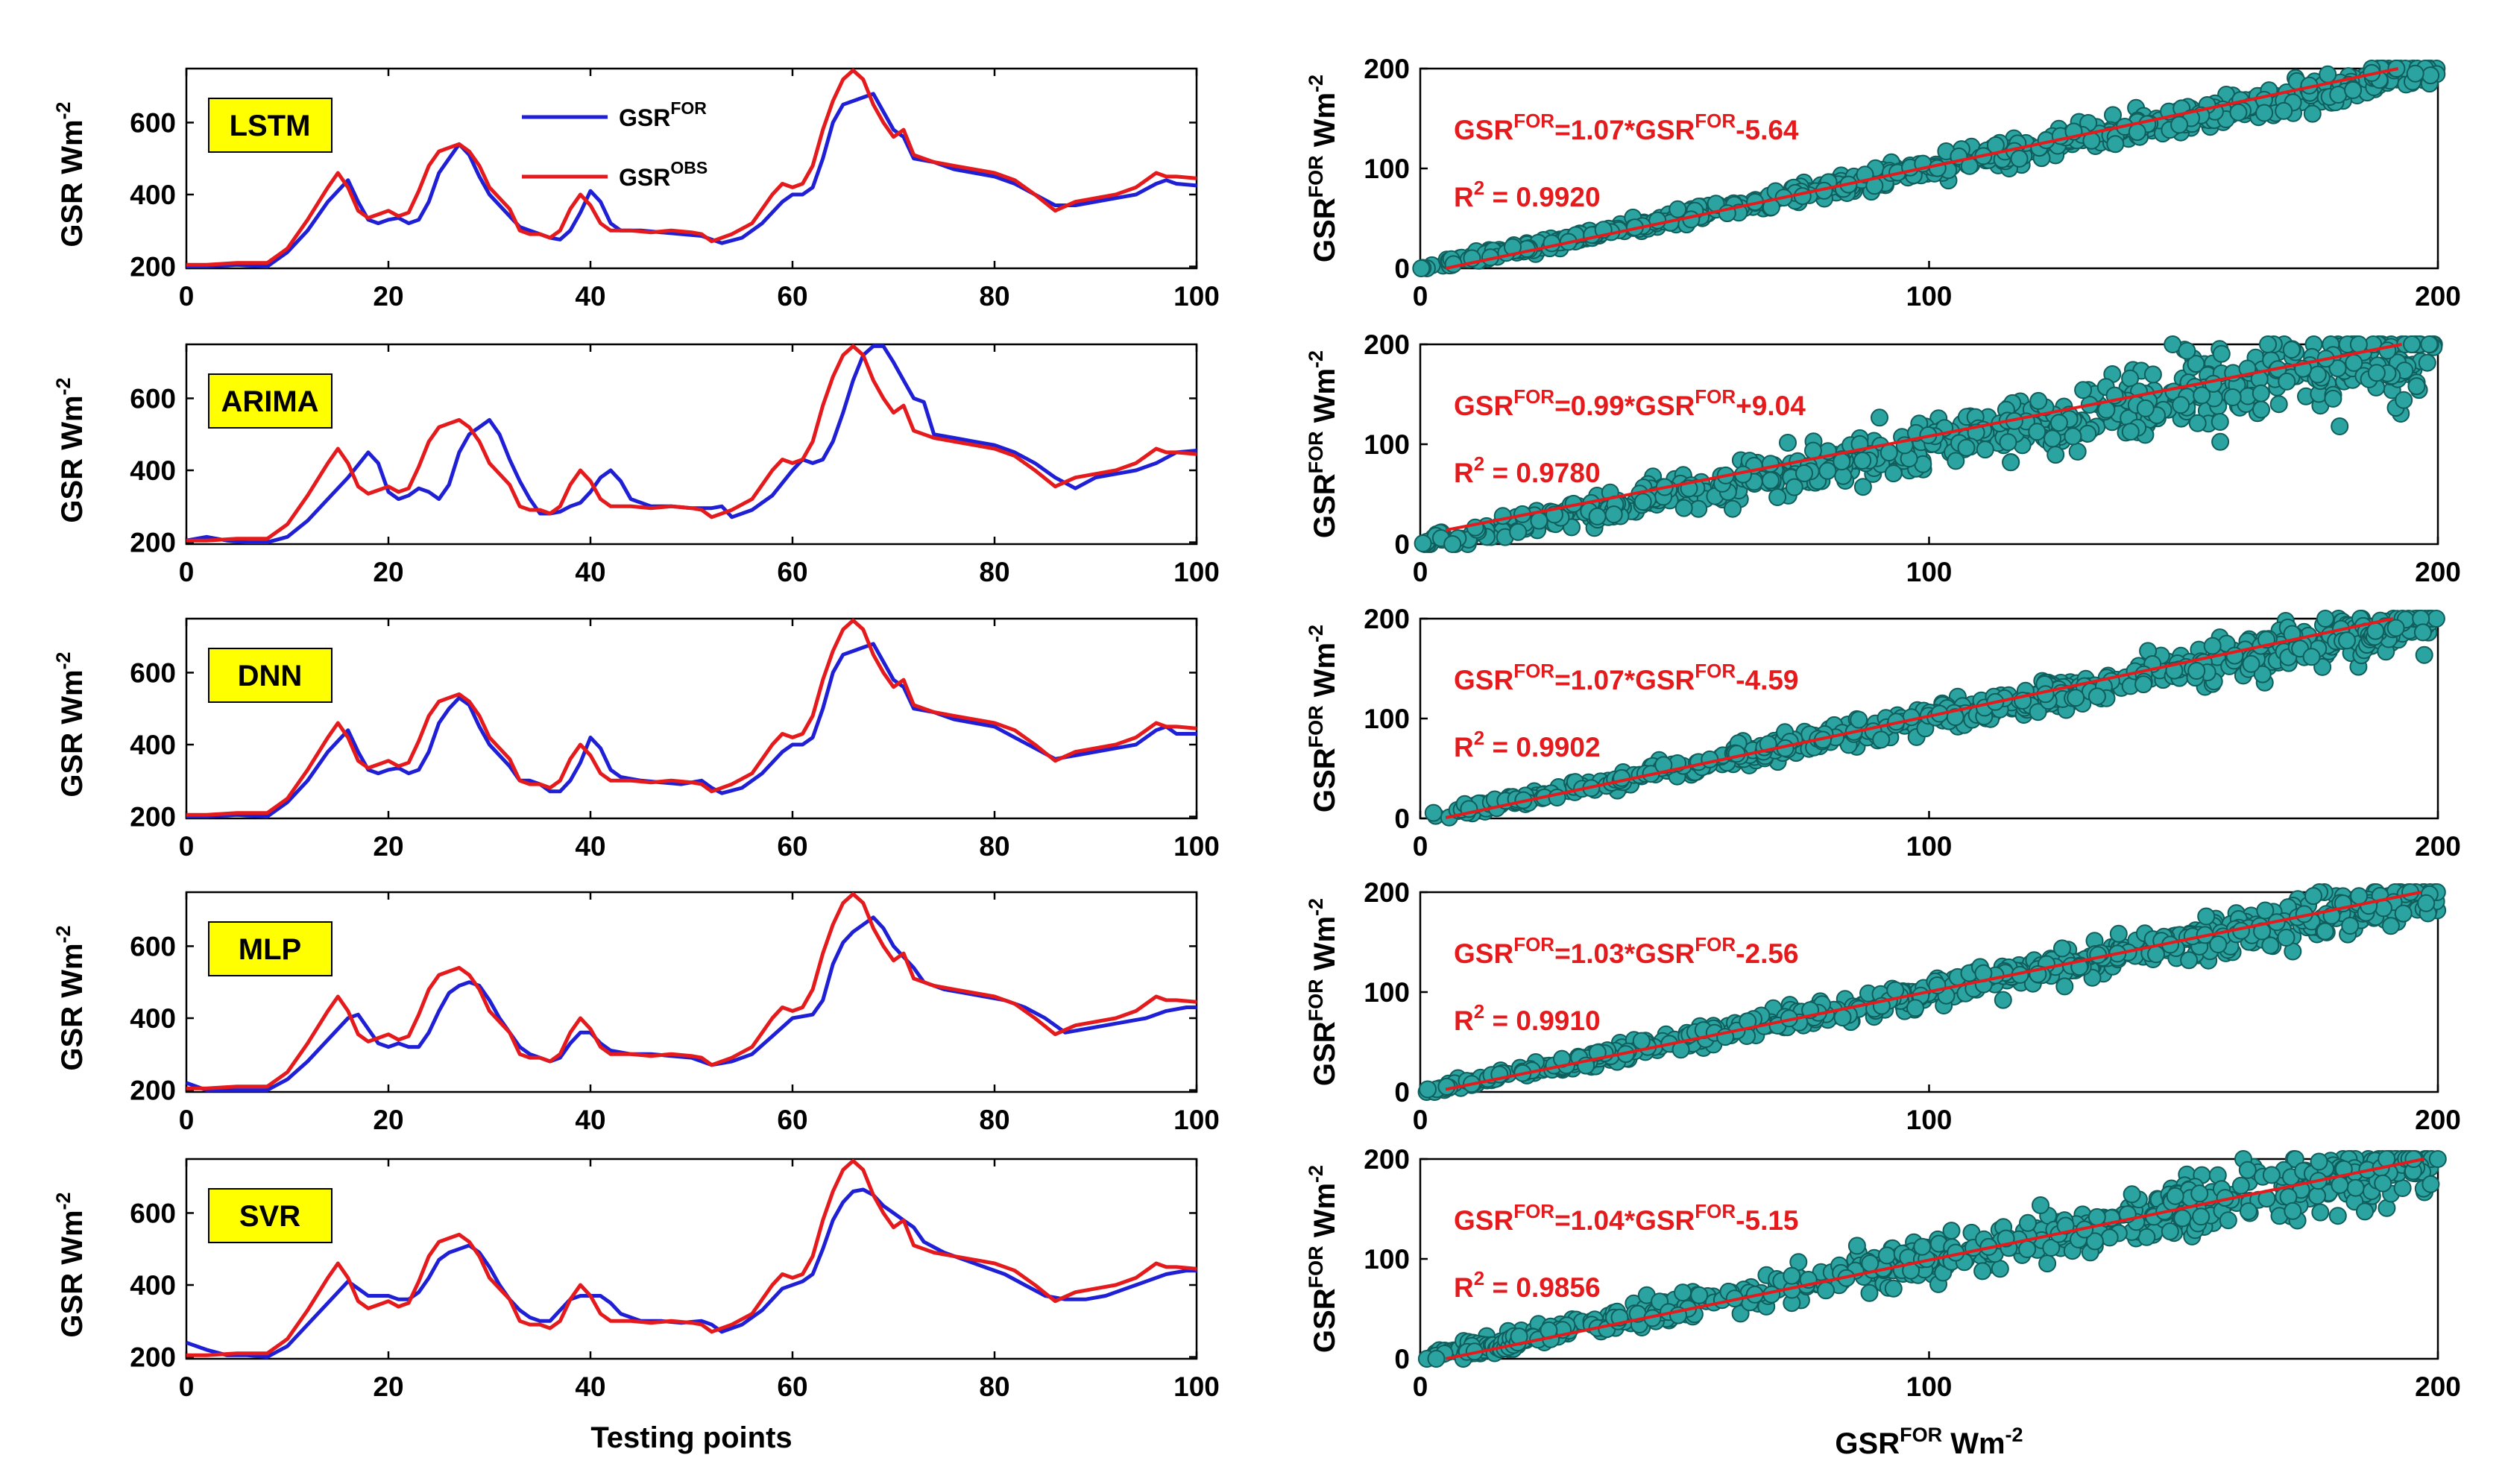 Image resolution: width=2505 pixels, height=1484 pixels. I want to click on forecast-line, so click(691, 1003).